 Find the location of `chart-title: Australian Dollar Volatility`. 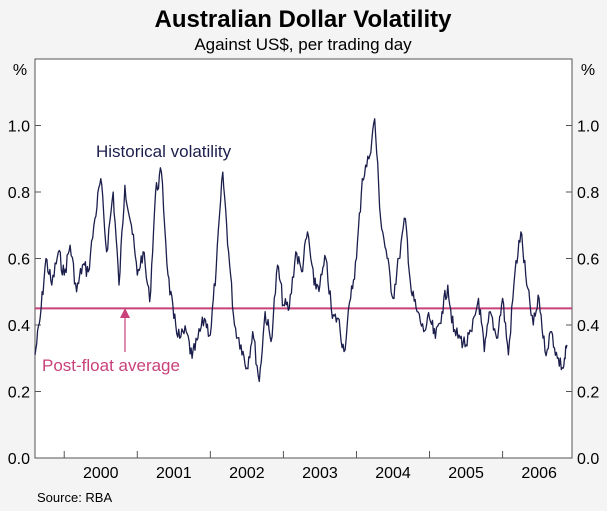

chart-title: Australian Dollar Volatility is located at coordinates (304, 19).